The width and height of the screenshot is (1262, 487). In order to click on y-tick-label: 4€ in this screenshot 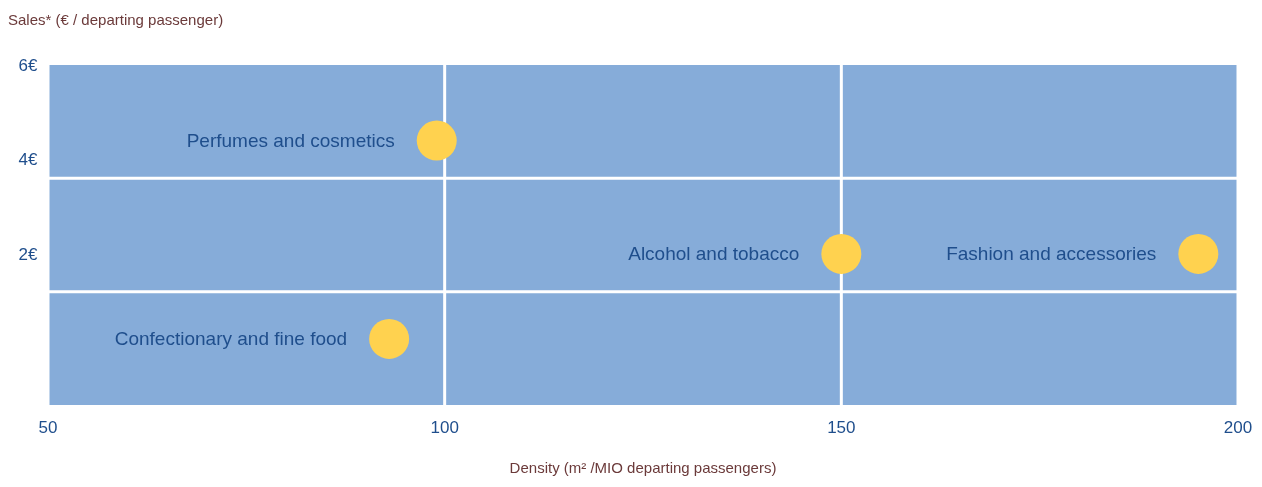, I will do `click(28, 160)`.